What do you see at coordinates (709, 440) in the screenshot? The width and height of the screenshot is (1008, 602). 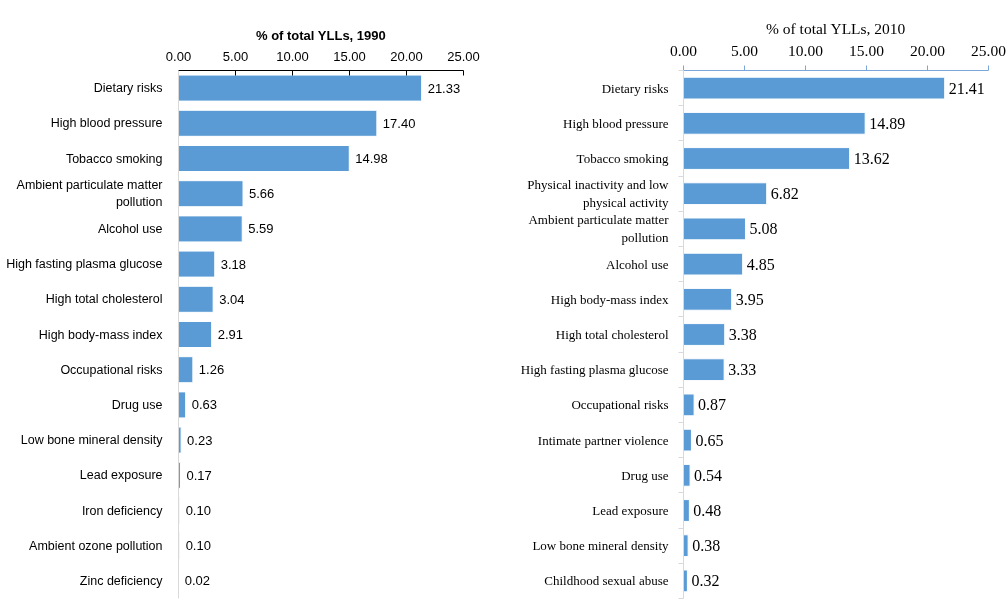 I see `data-label: 0.65` at bounding box center [709, 440].